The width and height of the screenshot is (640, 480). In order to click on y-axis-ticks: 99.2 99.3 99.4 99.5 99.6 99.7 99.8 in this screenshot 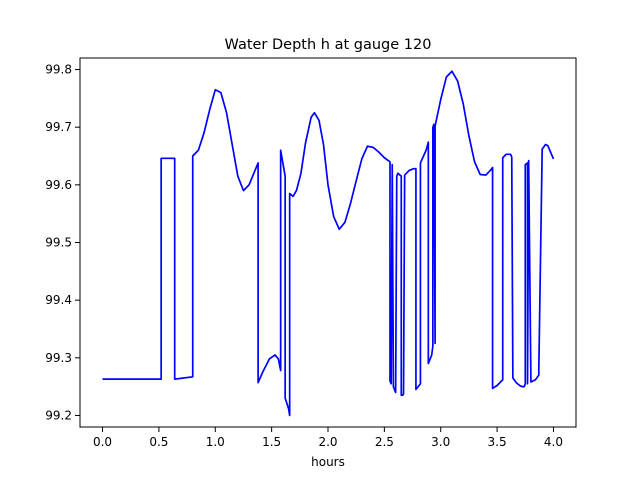, I will do `click(62, 242)`.